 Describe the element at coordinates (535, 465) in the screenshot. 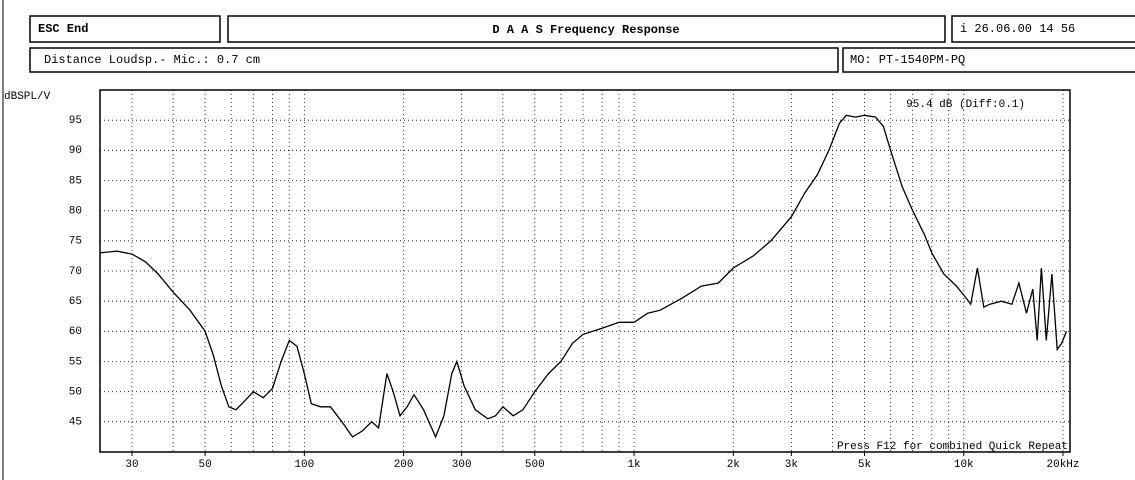

I see `x-tick-label: 500` at that location.